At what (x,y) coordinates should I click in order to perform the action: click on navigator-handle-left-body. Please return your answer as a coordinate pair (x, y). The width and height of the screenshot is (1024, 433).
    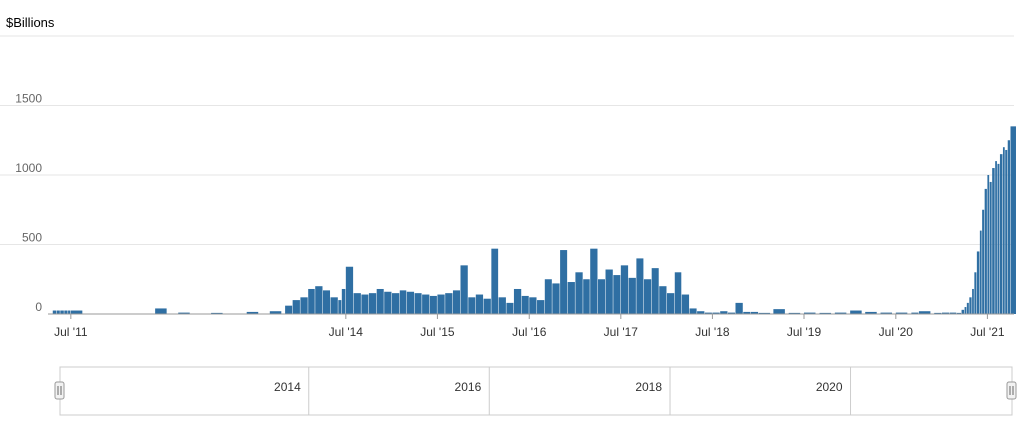
    Looking at the image, I should click on (59, 390).